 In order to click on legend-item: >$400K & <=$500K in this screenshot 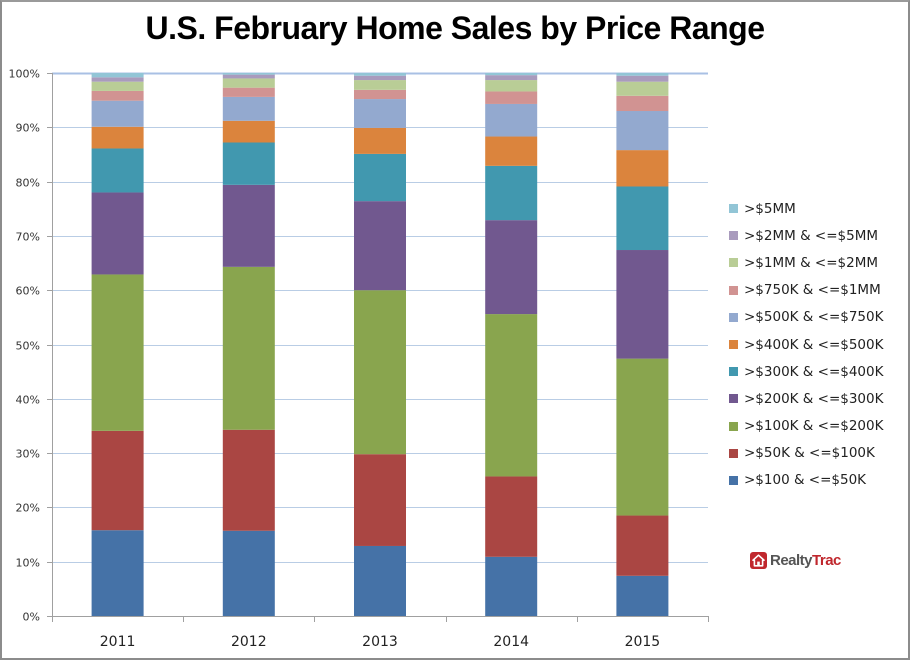, I will do `click(816, 344)`.